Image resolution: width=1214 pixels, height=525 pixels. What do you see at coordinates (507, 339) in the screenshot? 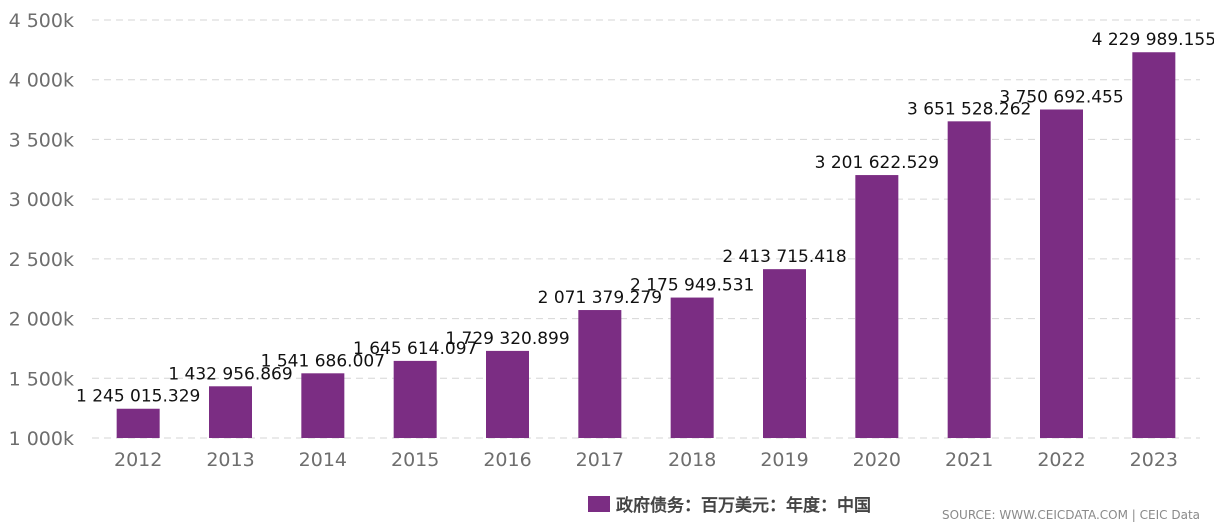
I see `data-label: 1 729 320.899` at bounding box center [507, 339].